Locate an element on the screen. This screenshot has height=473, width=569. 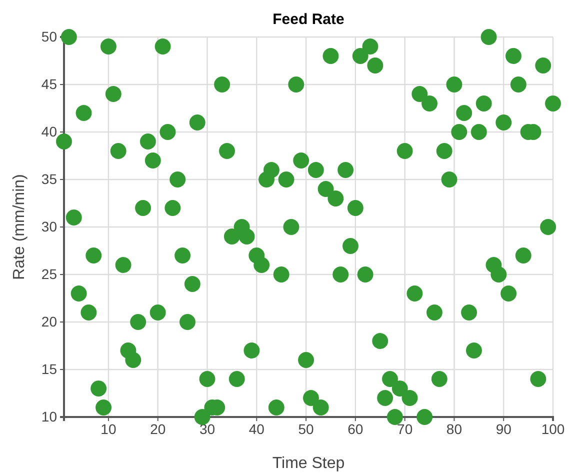
x-tick-label: 80 is located at coordinates (454, 428).